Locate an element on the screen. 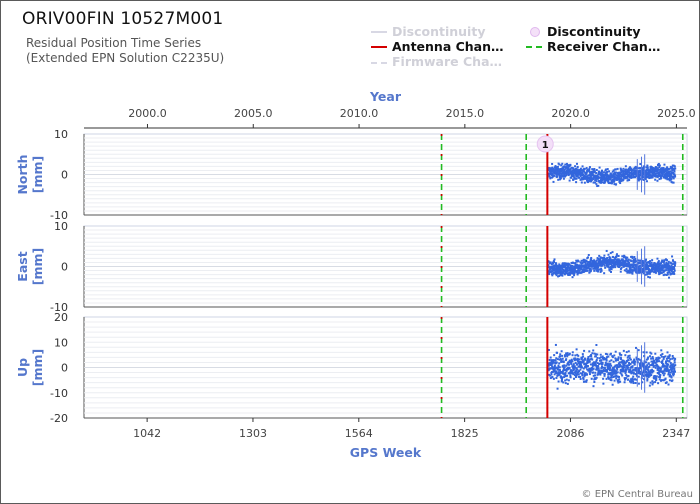 Image resolution: width=700 pixels, height=504 pixels. subtitle-line-1: Residual Position Time Series is located at coordinates (114, 43).